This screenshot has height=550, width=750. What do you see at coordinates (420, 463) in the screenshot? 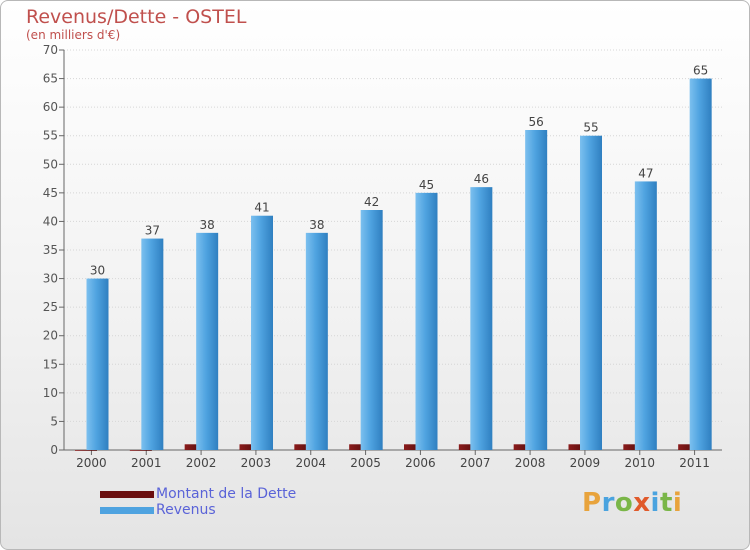
I see `x-tick-label: 2006` at bounding box center [420, 463].